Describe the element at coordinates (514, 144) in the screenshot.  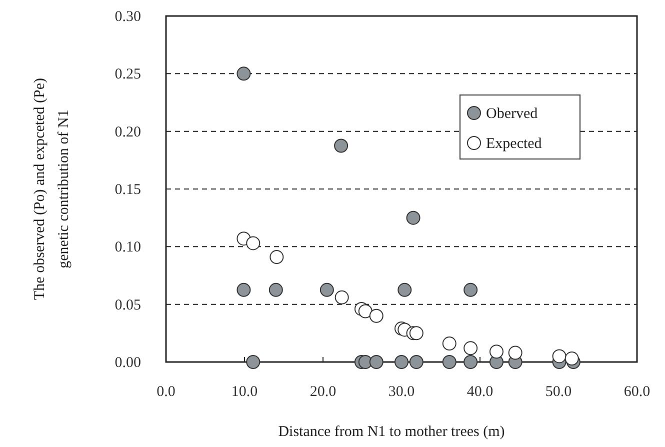
I see `legend-label: Expected` at that location.